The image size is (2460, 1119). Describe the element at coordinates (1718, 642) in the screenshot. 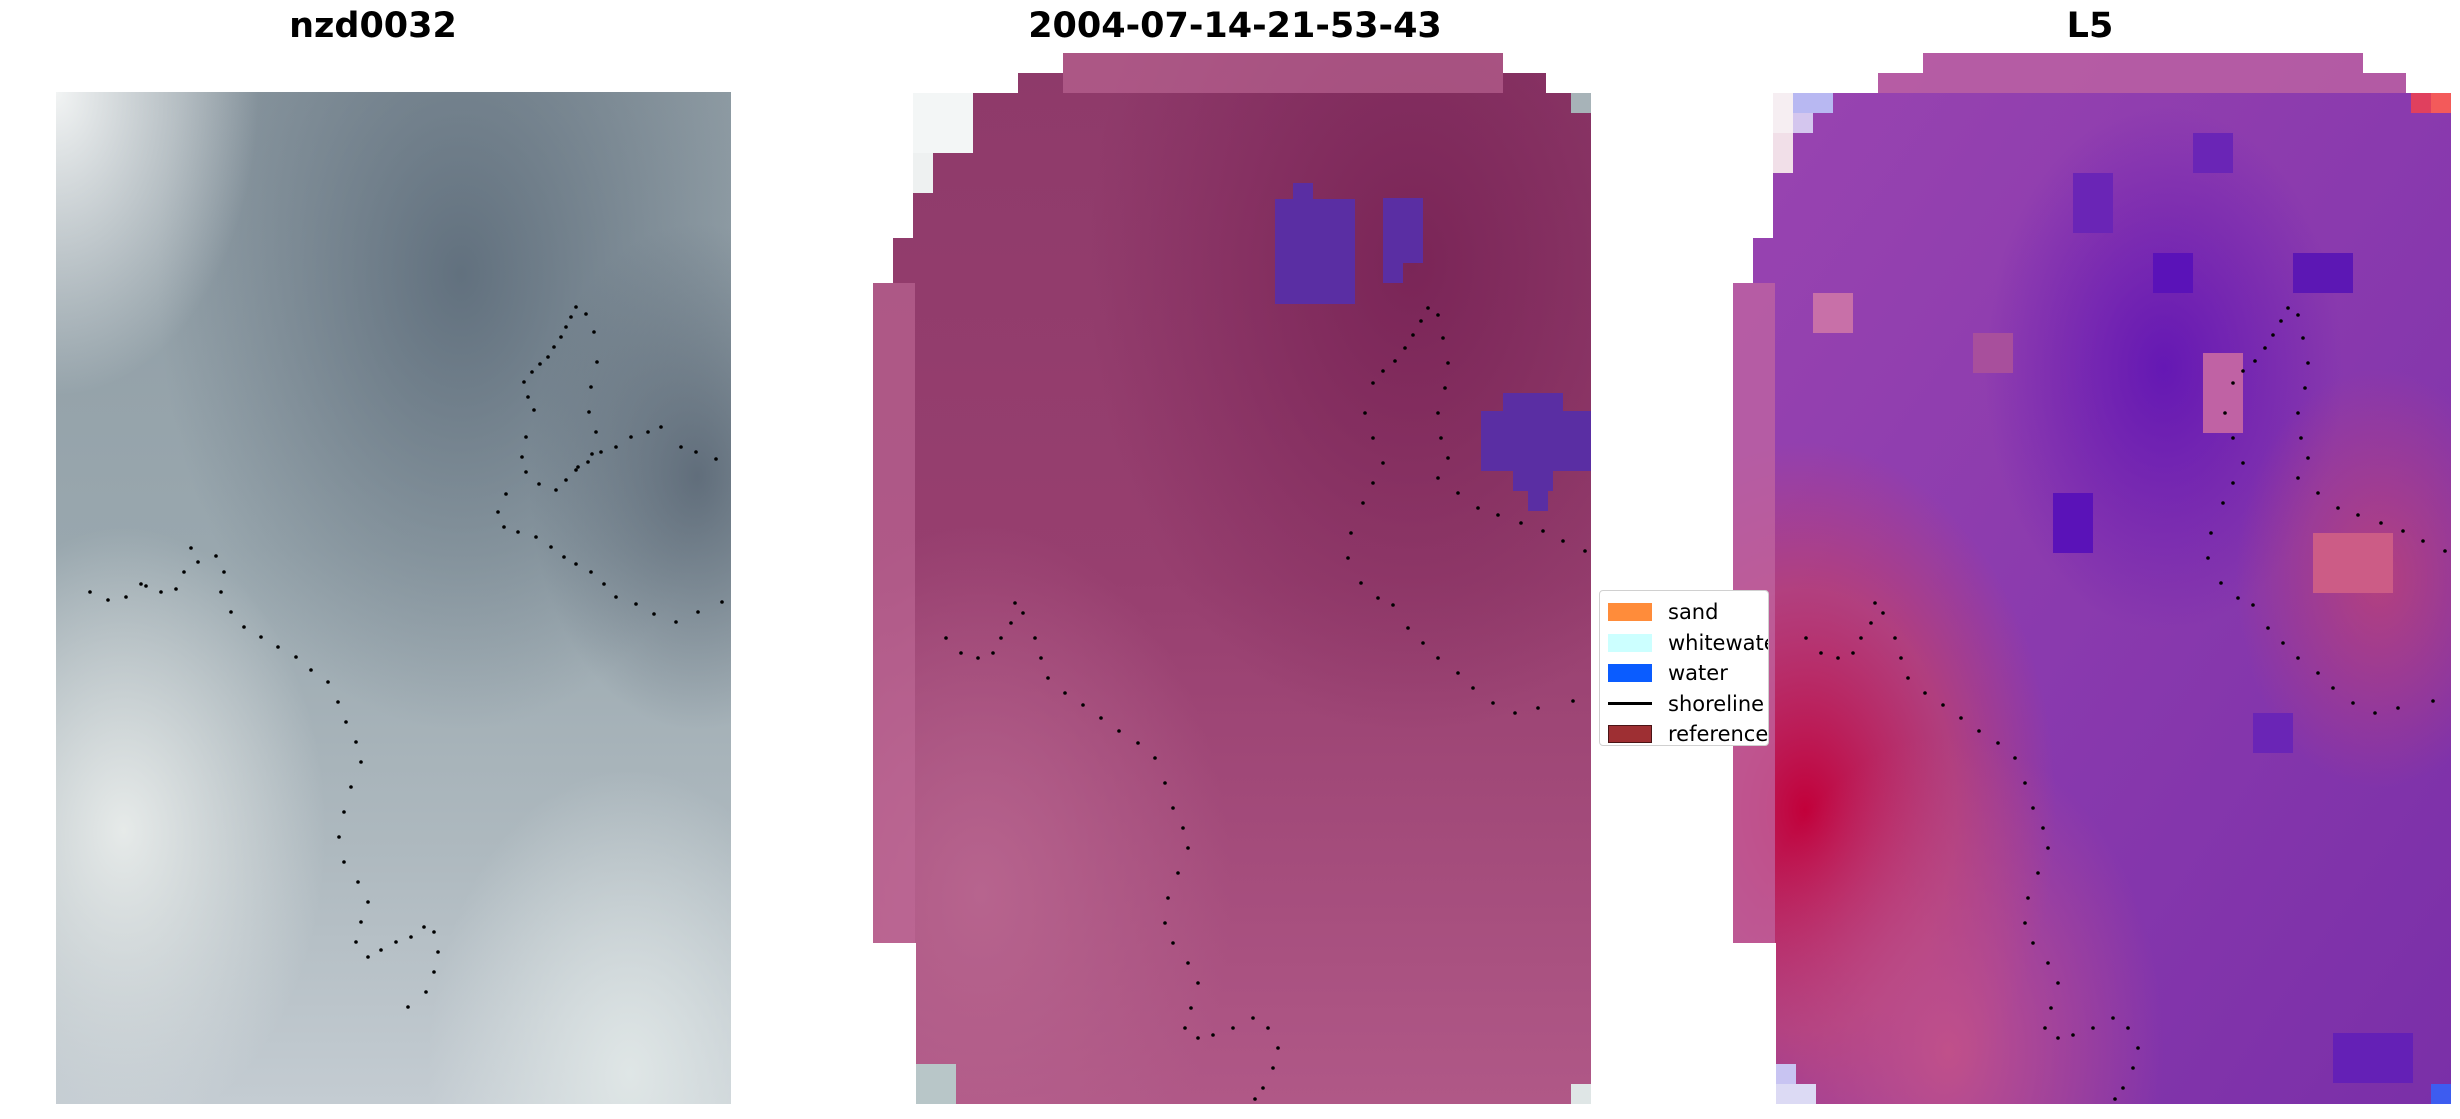

I see `legend-label-whitewater: whitewater` at that location.